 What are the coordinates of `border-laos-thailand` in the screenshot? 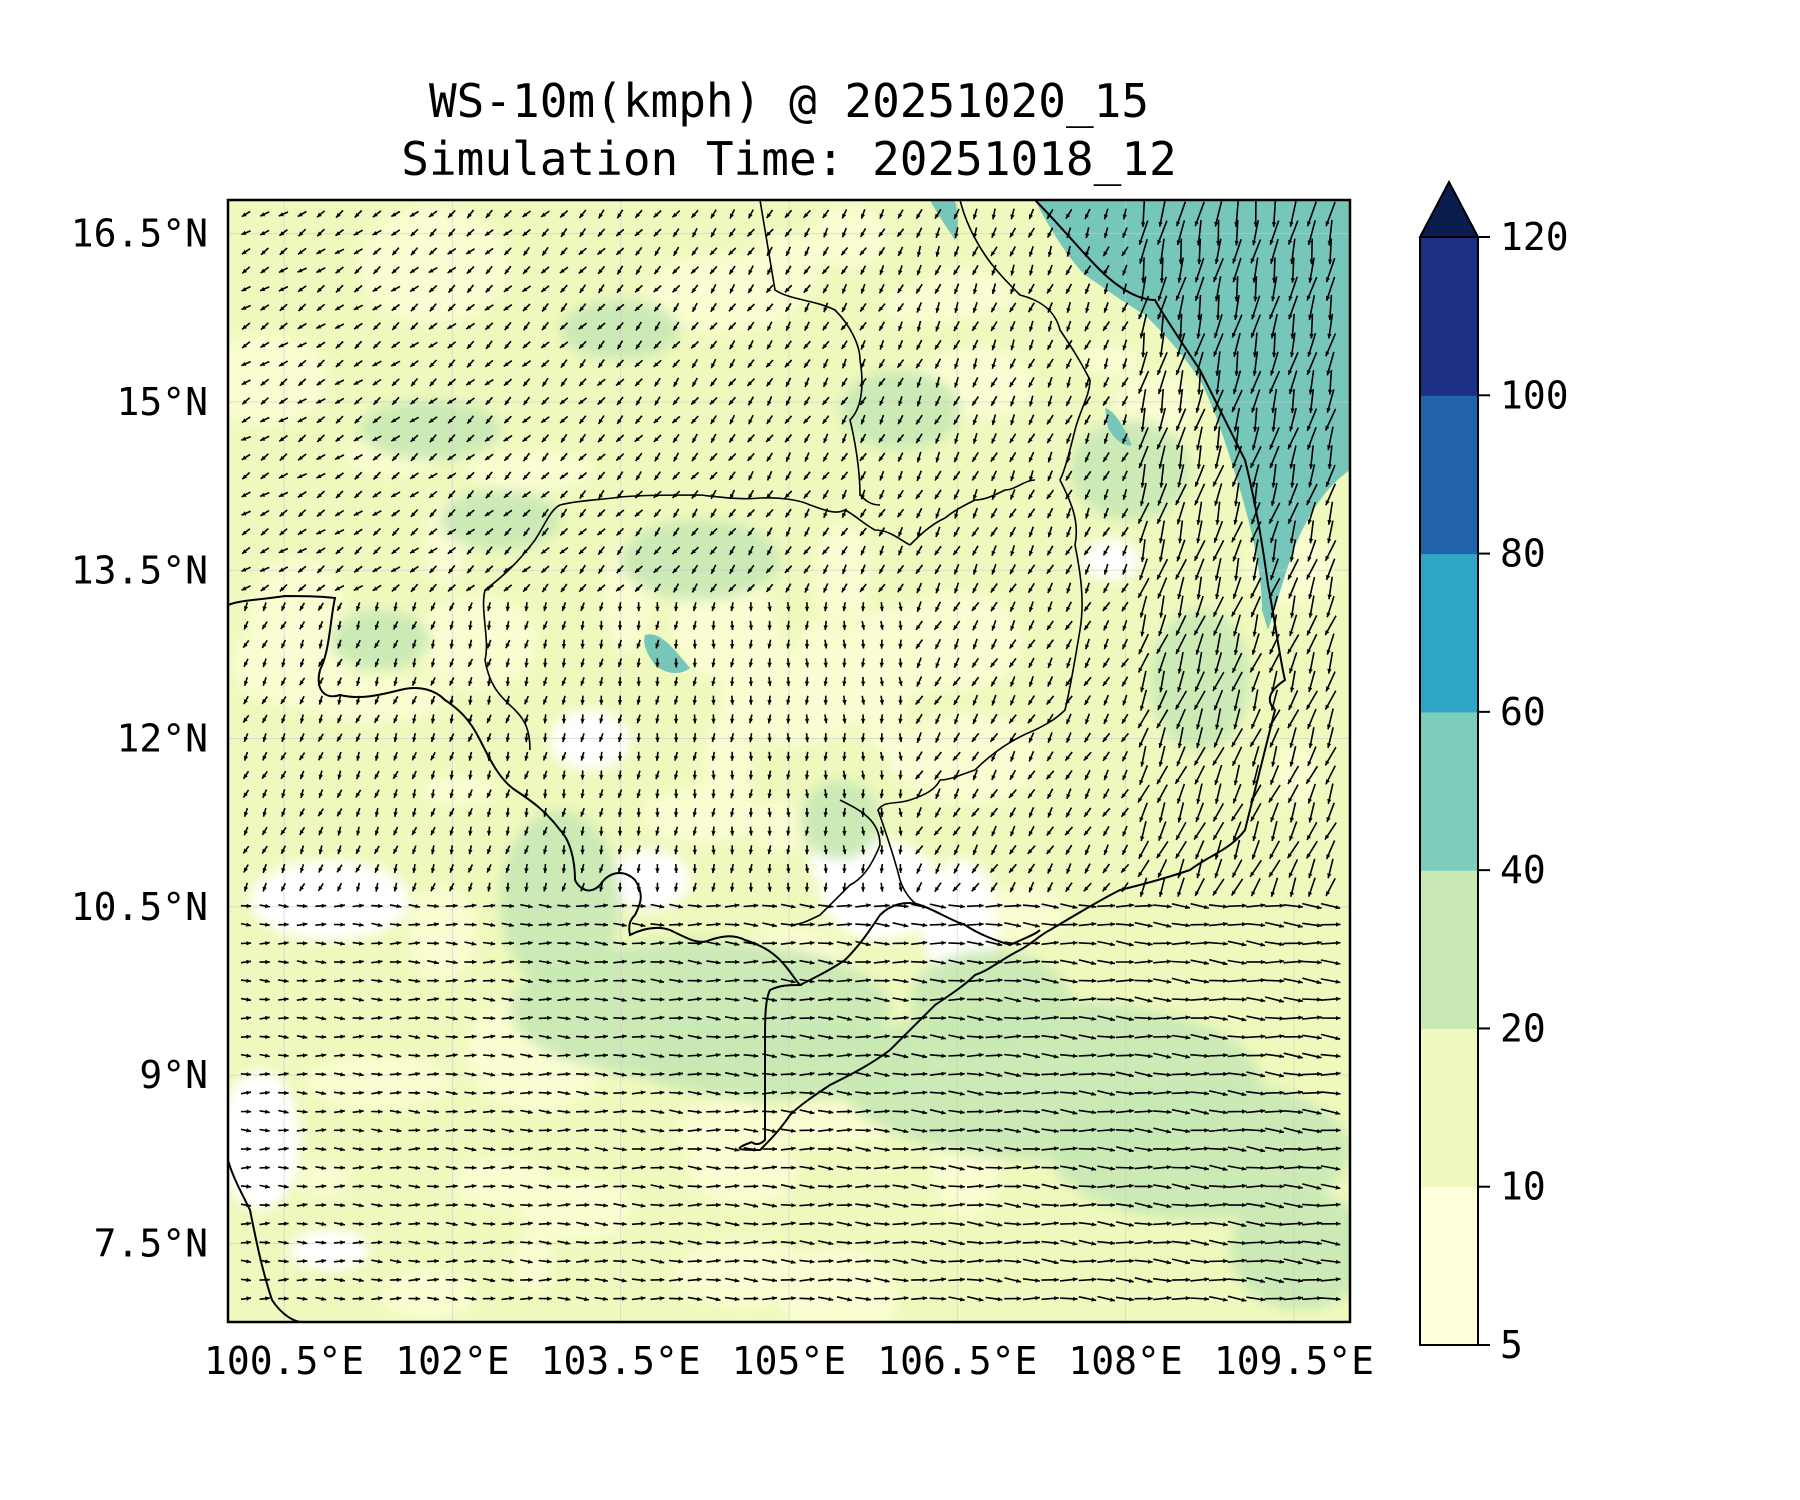 It's located at (1015, 490).